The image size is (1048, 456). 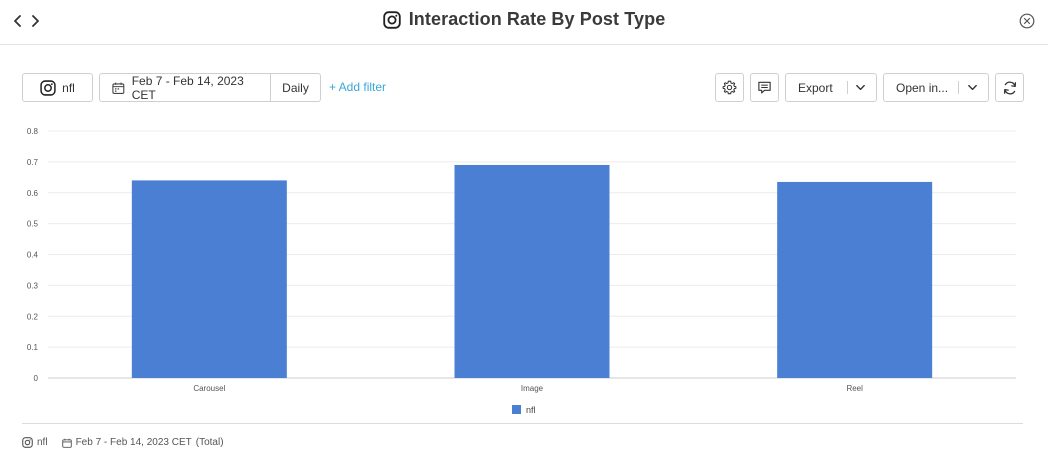 I want to click on account-label: nfl, so click(x=68, y=87).